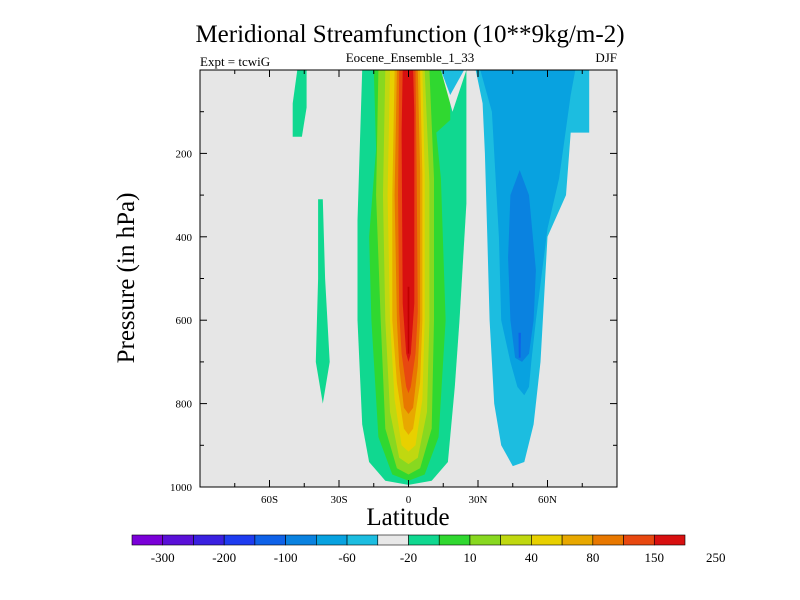  What do you see at coordinates (655, 557) in the screenshot?
I see `colorbar-label-8: 150` at bounding box center [655, 557].